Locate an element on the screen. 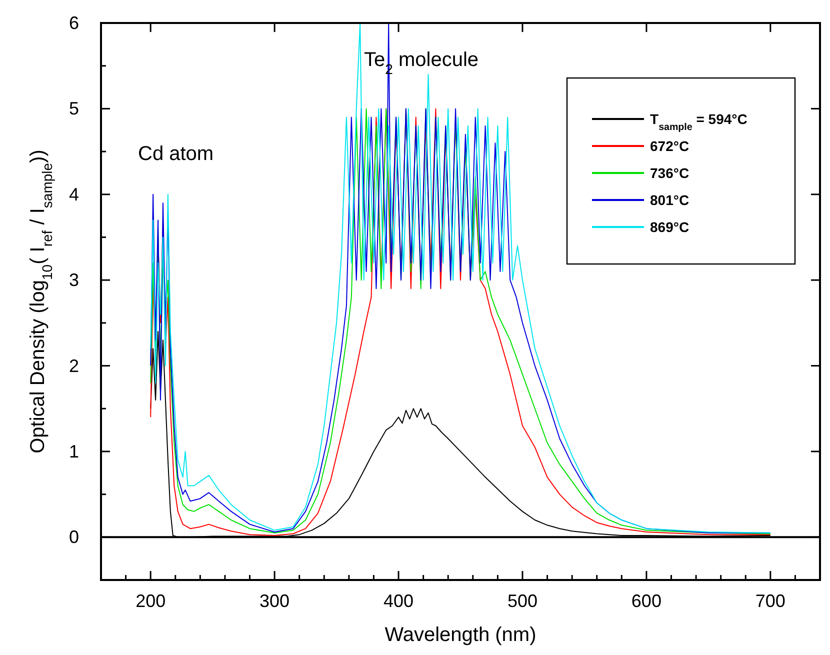  annotation: Cd atom is located at coordinates (176, 154).